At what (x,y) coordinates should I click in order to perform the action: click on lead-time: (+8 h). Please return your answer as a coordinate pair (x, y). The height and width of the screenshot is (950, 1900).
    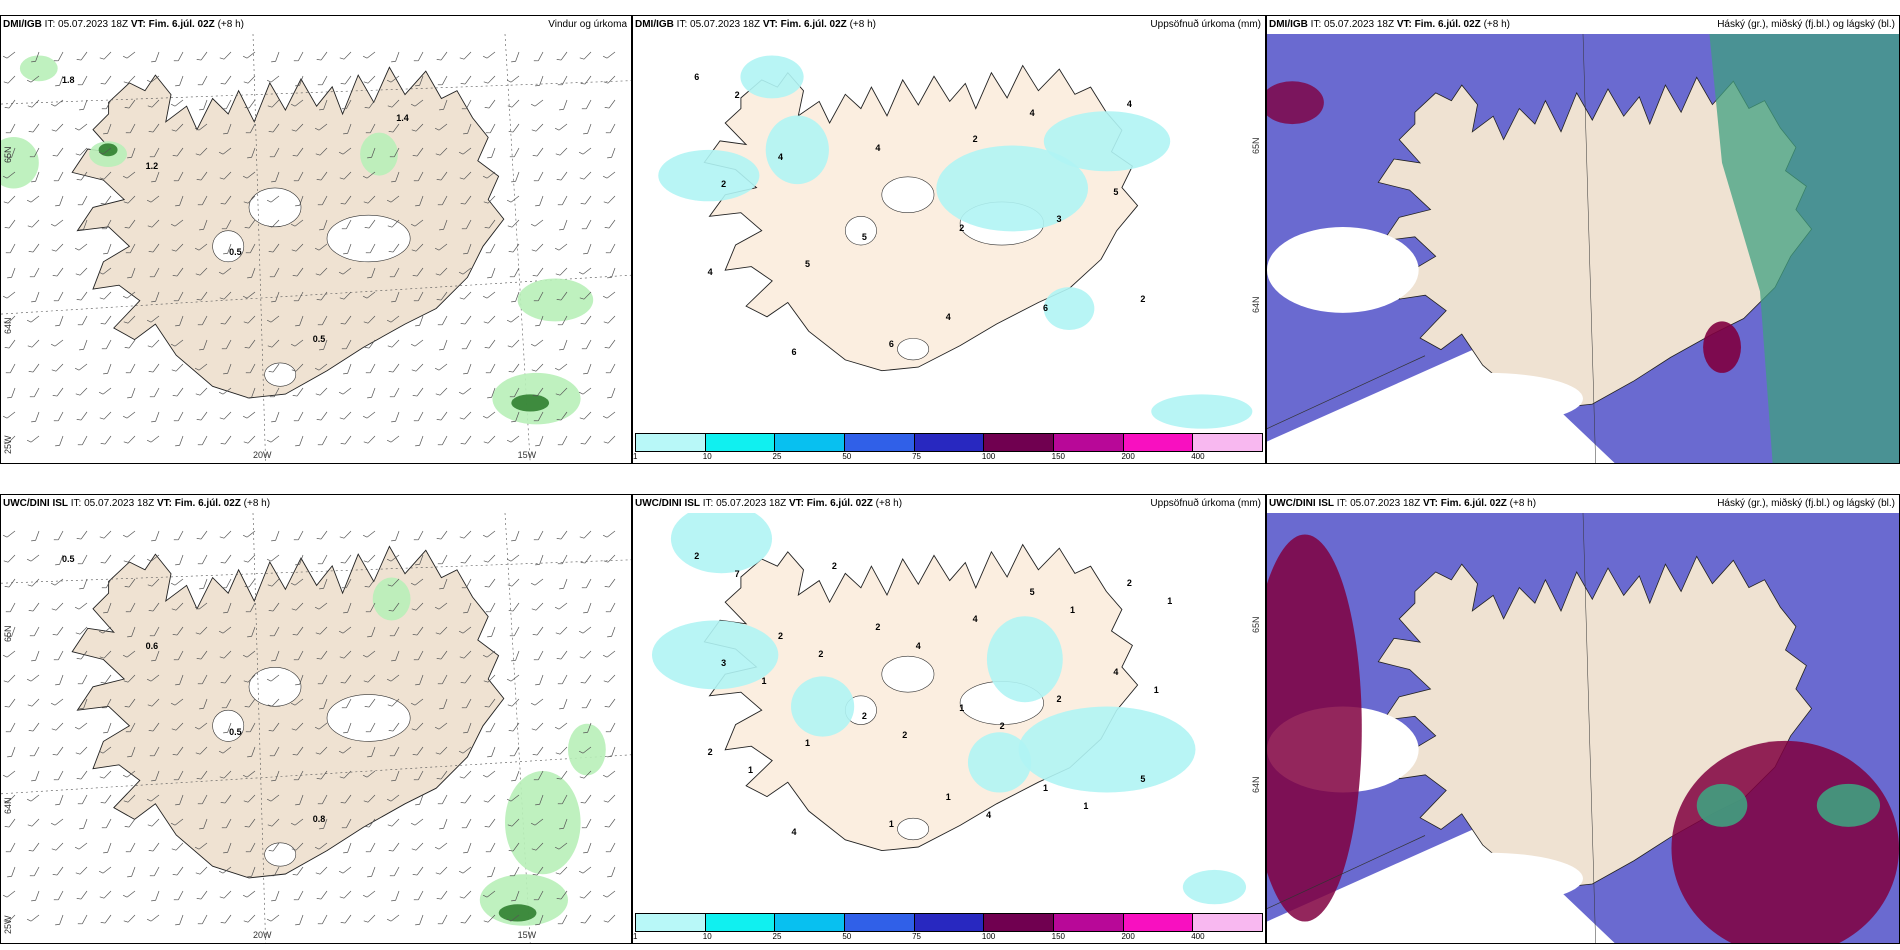
    Looking at the image, I should click on (889, 503).